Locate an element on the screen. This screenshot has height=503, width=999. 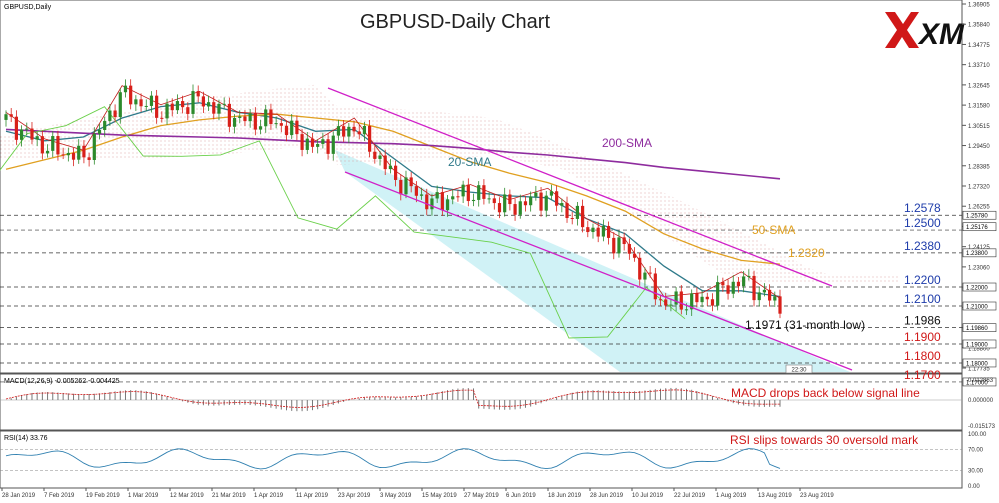
date-tick-label: 3 May 2019 is located at coordinates (396, 496).